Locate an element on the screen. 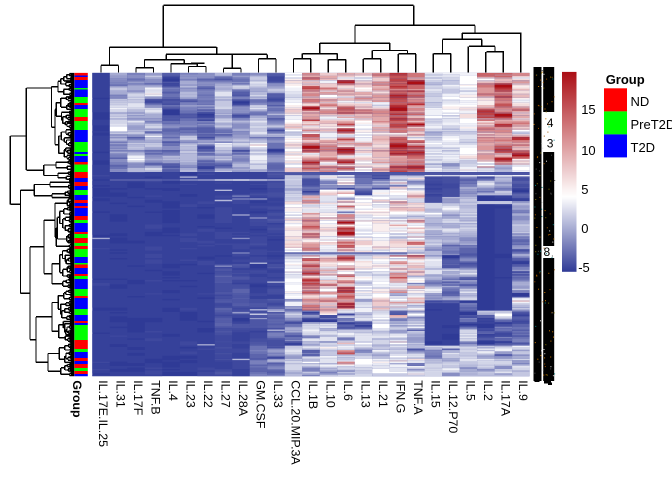  svg-text: IL.23 is located at coordinates (191, 394).